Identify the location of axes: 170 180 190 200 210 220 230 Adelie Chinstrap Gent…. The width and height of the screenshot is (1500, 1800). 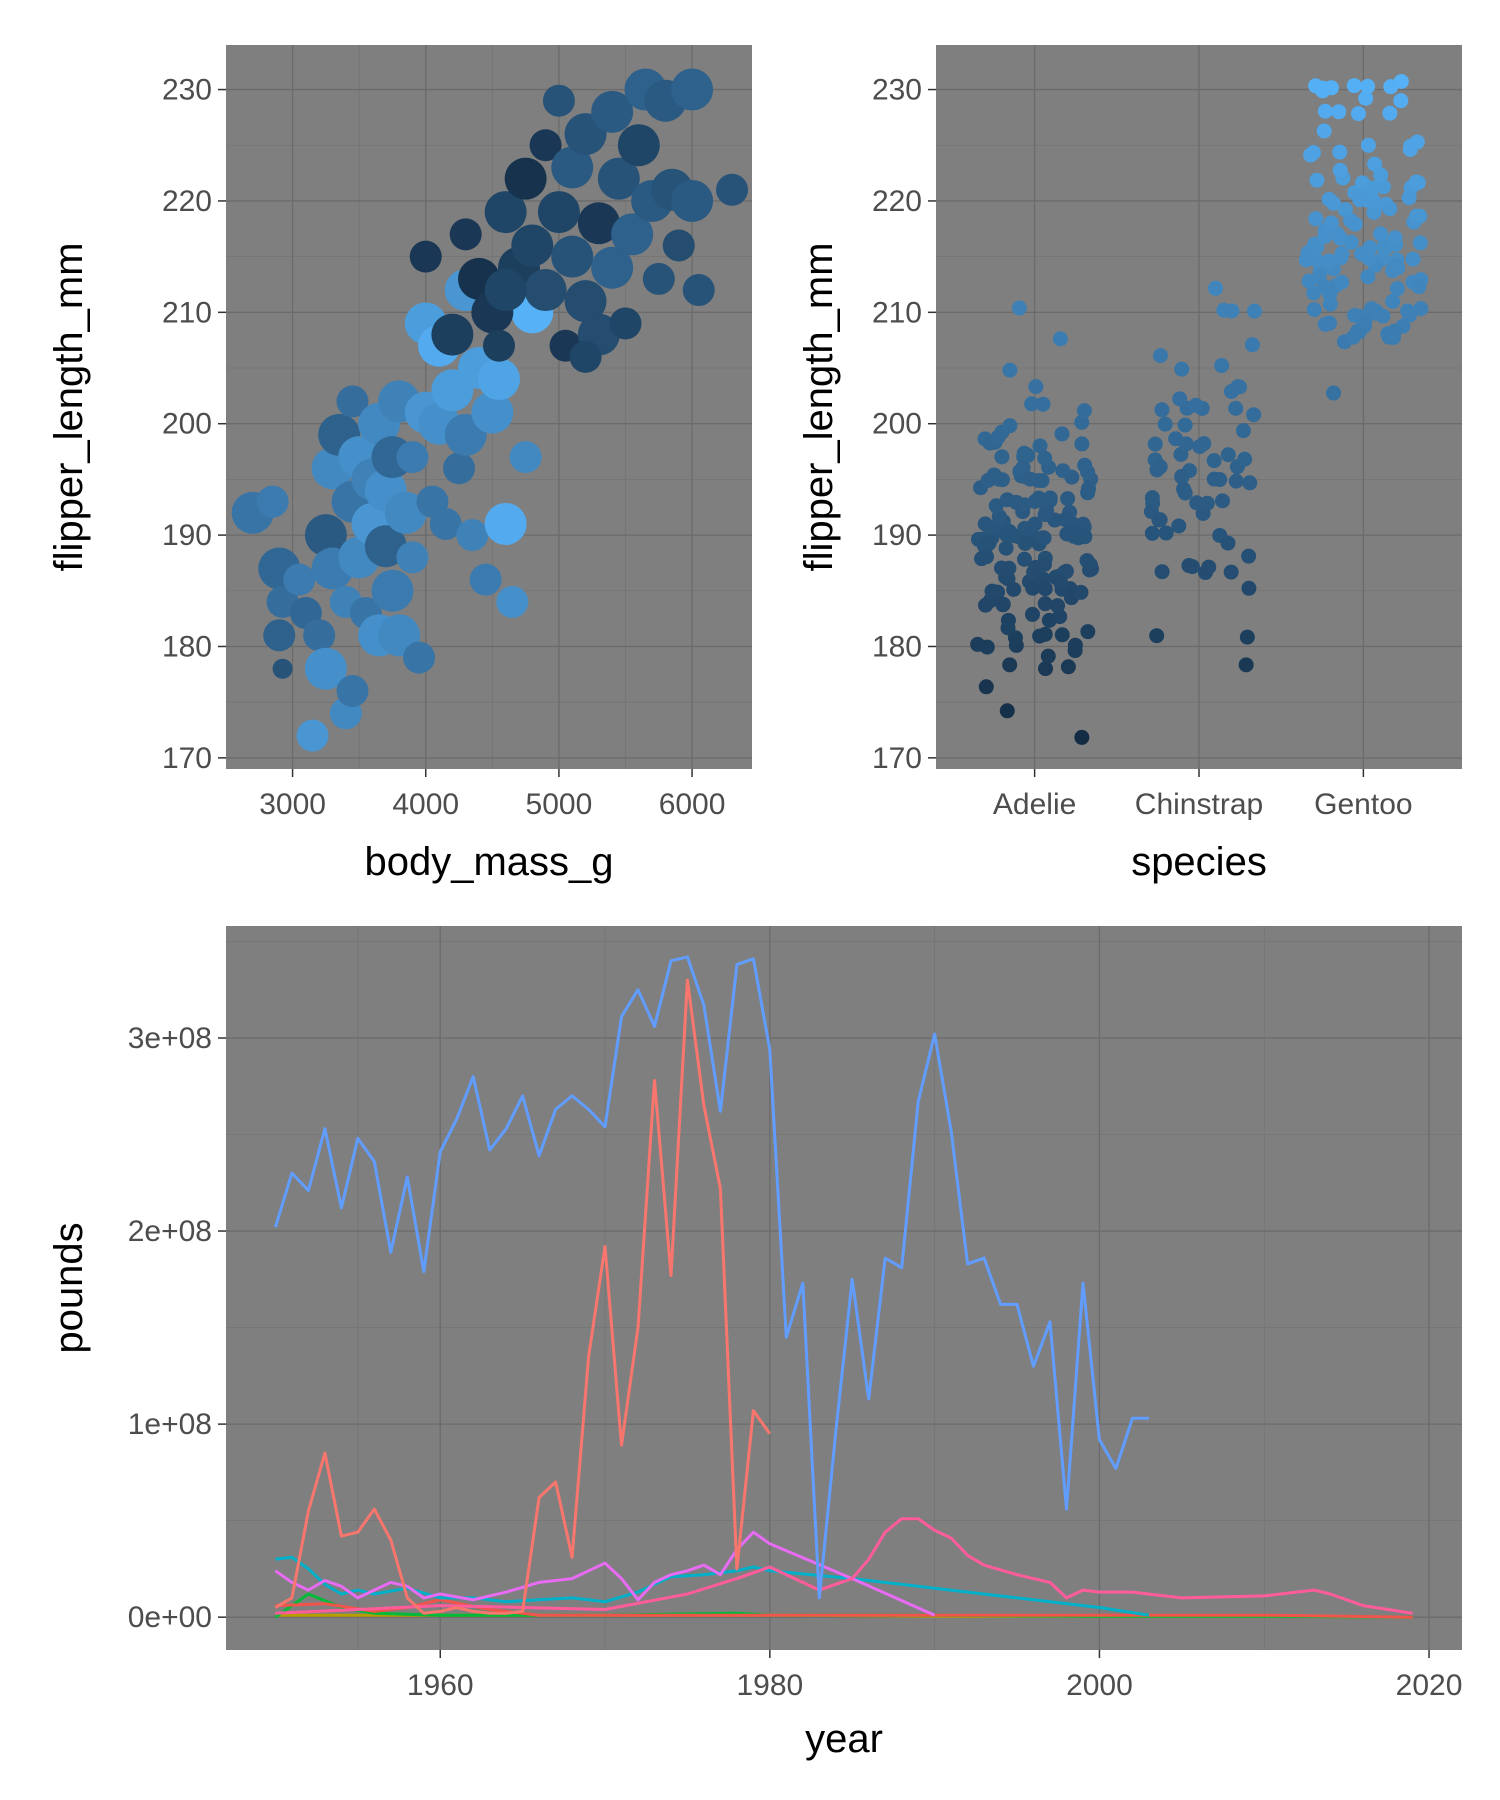
(1142, 447).